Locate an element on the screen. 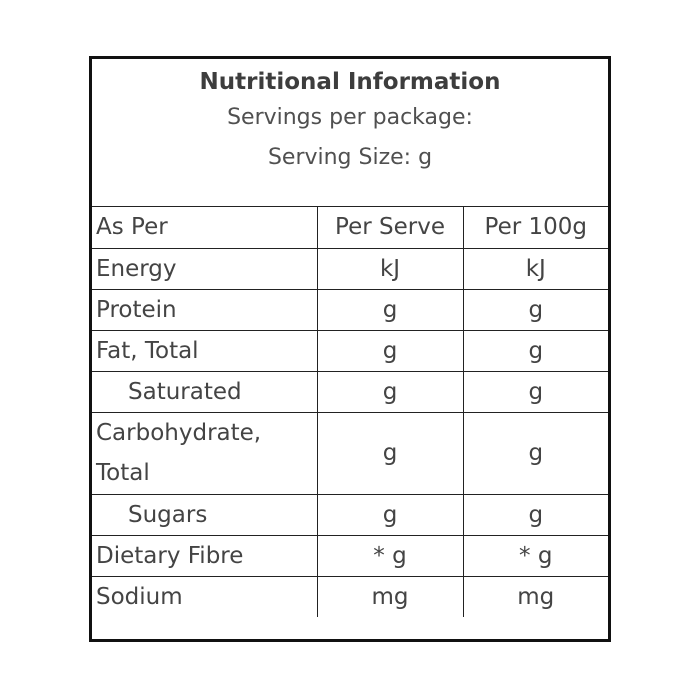 The height and width of the screenshot is (700, 700). row-label: Protein is located at coordinates (204, 309).